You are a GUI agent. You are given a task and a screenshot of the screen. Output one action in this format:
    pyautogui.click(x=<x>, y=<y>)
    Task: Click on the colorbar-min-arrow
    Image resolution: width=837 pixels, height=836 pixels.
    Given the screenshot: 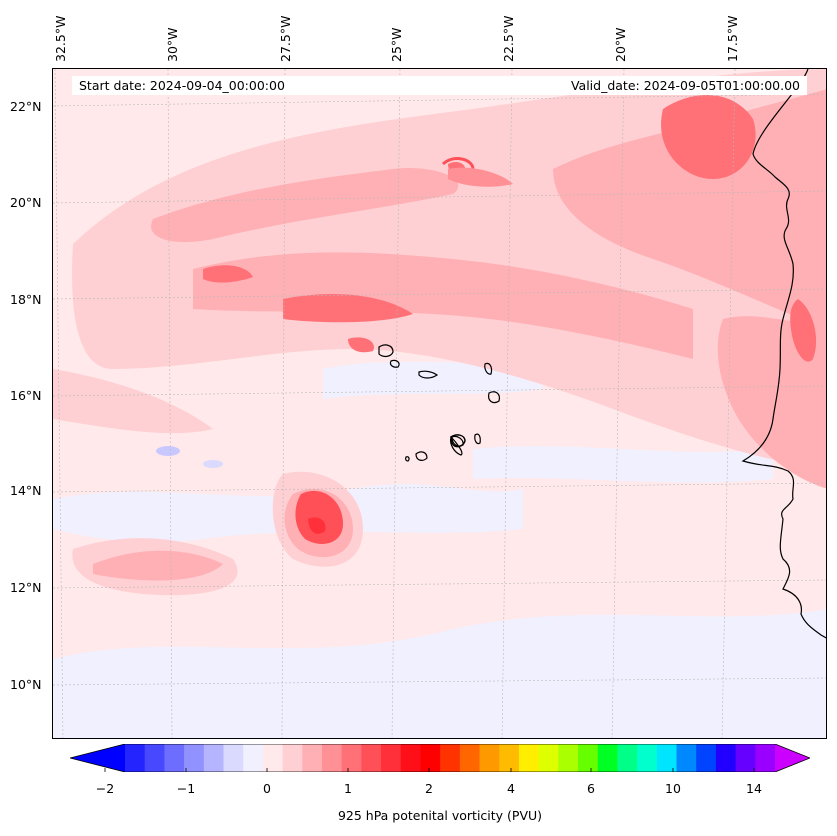 What is the action you would take?
    pyautogui.click(x=97, y=758)
    